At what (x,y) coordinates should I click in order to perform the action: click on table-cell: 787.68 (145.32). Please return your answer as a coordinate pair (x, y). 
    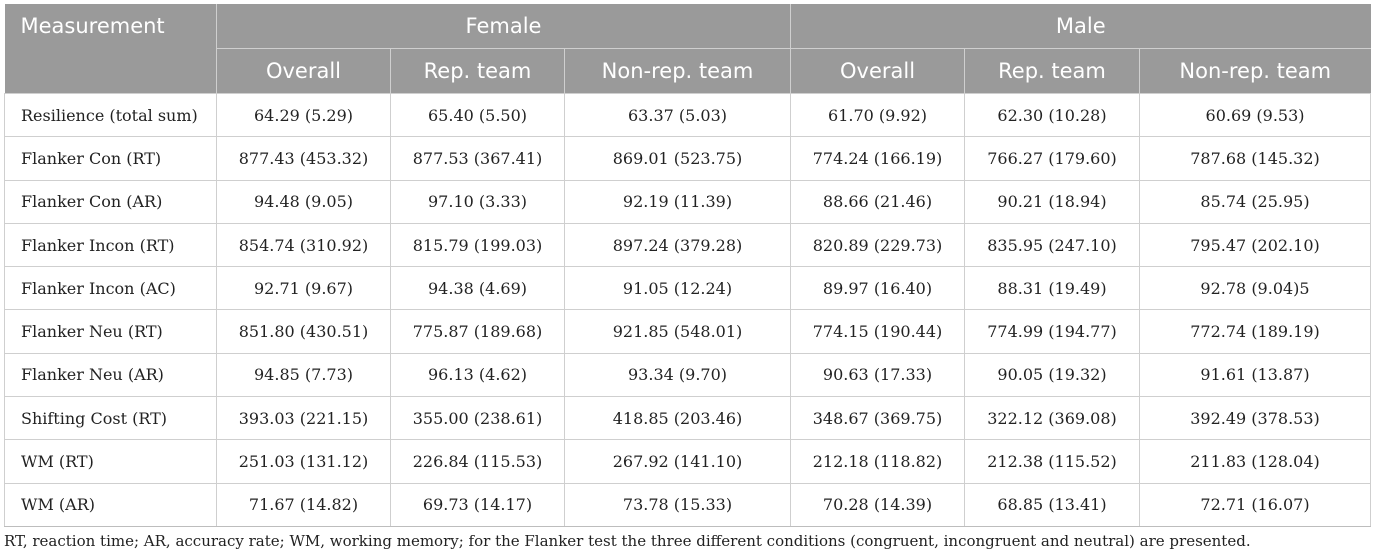
    Looking at the image, I should click on (1255, 158).